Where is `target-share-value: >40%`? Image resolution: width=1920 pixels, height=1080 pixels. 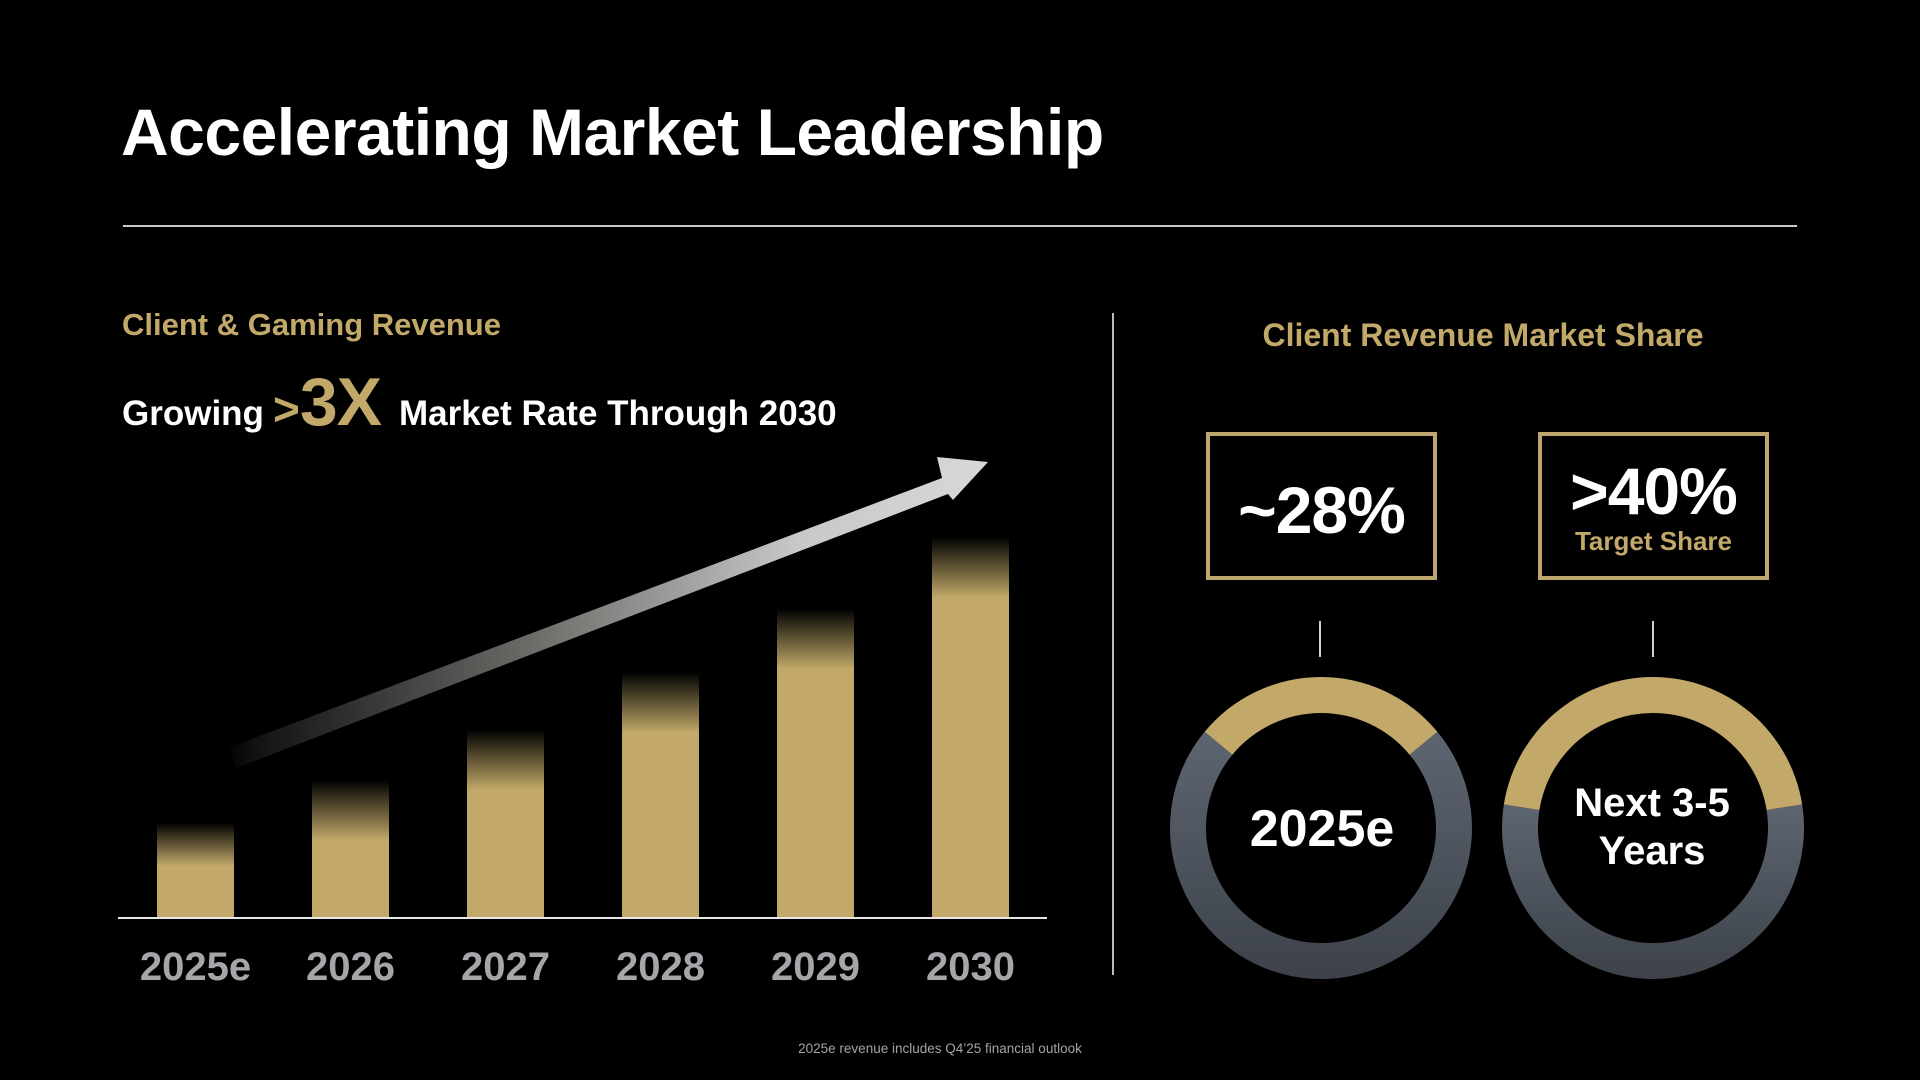 target-share-value: >40% is located at coordinates (1654, 491).